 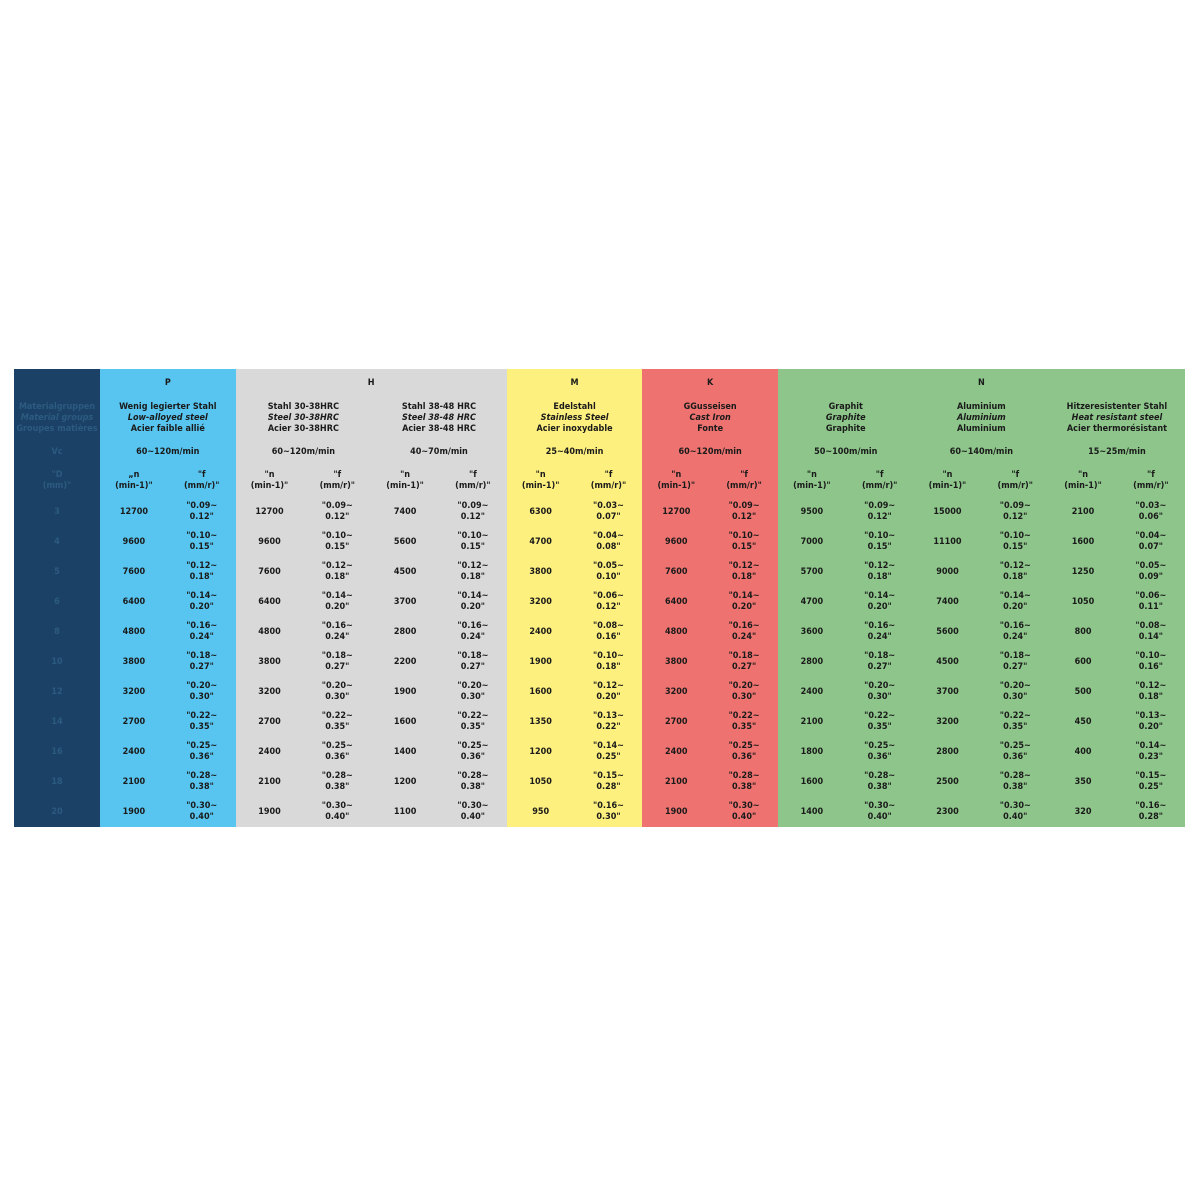 What do you see at coordinates (540, 572) in the screenshot?
I see `rpm-value: 3800` at bounding box center [540, 572].